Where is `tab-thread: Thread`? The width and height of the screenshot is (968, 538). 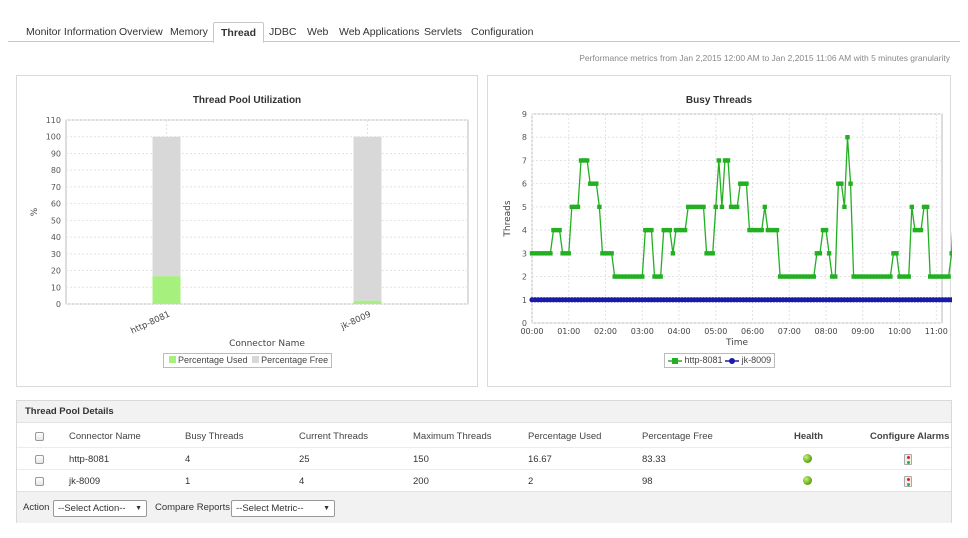 tab-thread: Thread is located at coordinates (239, 32).